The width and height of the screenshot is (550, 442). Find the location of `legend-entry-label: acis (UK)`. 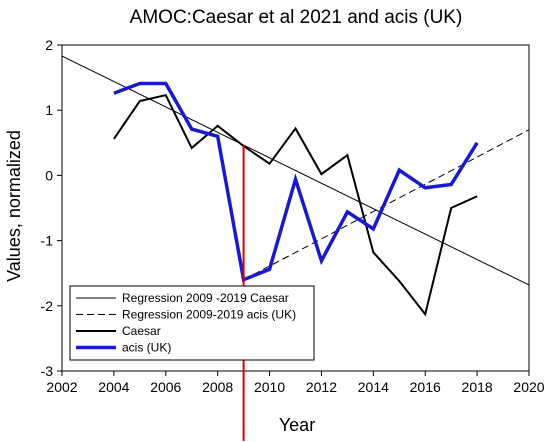

legend-entry-label: acis (UK) is located at coordinates (146, 348).